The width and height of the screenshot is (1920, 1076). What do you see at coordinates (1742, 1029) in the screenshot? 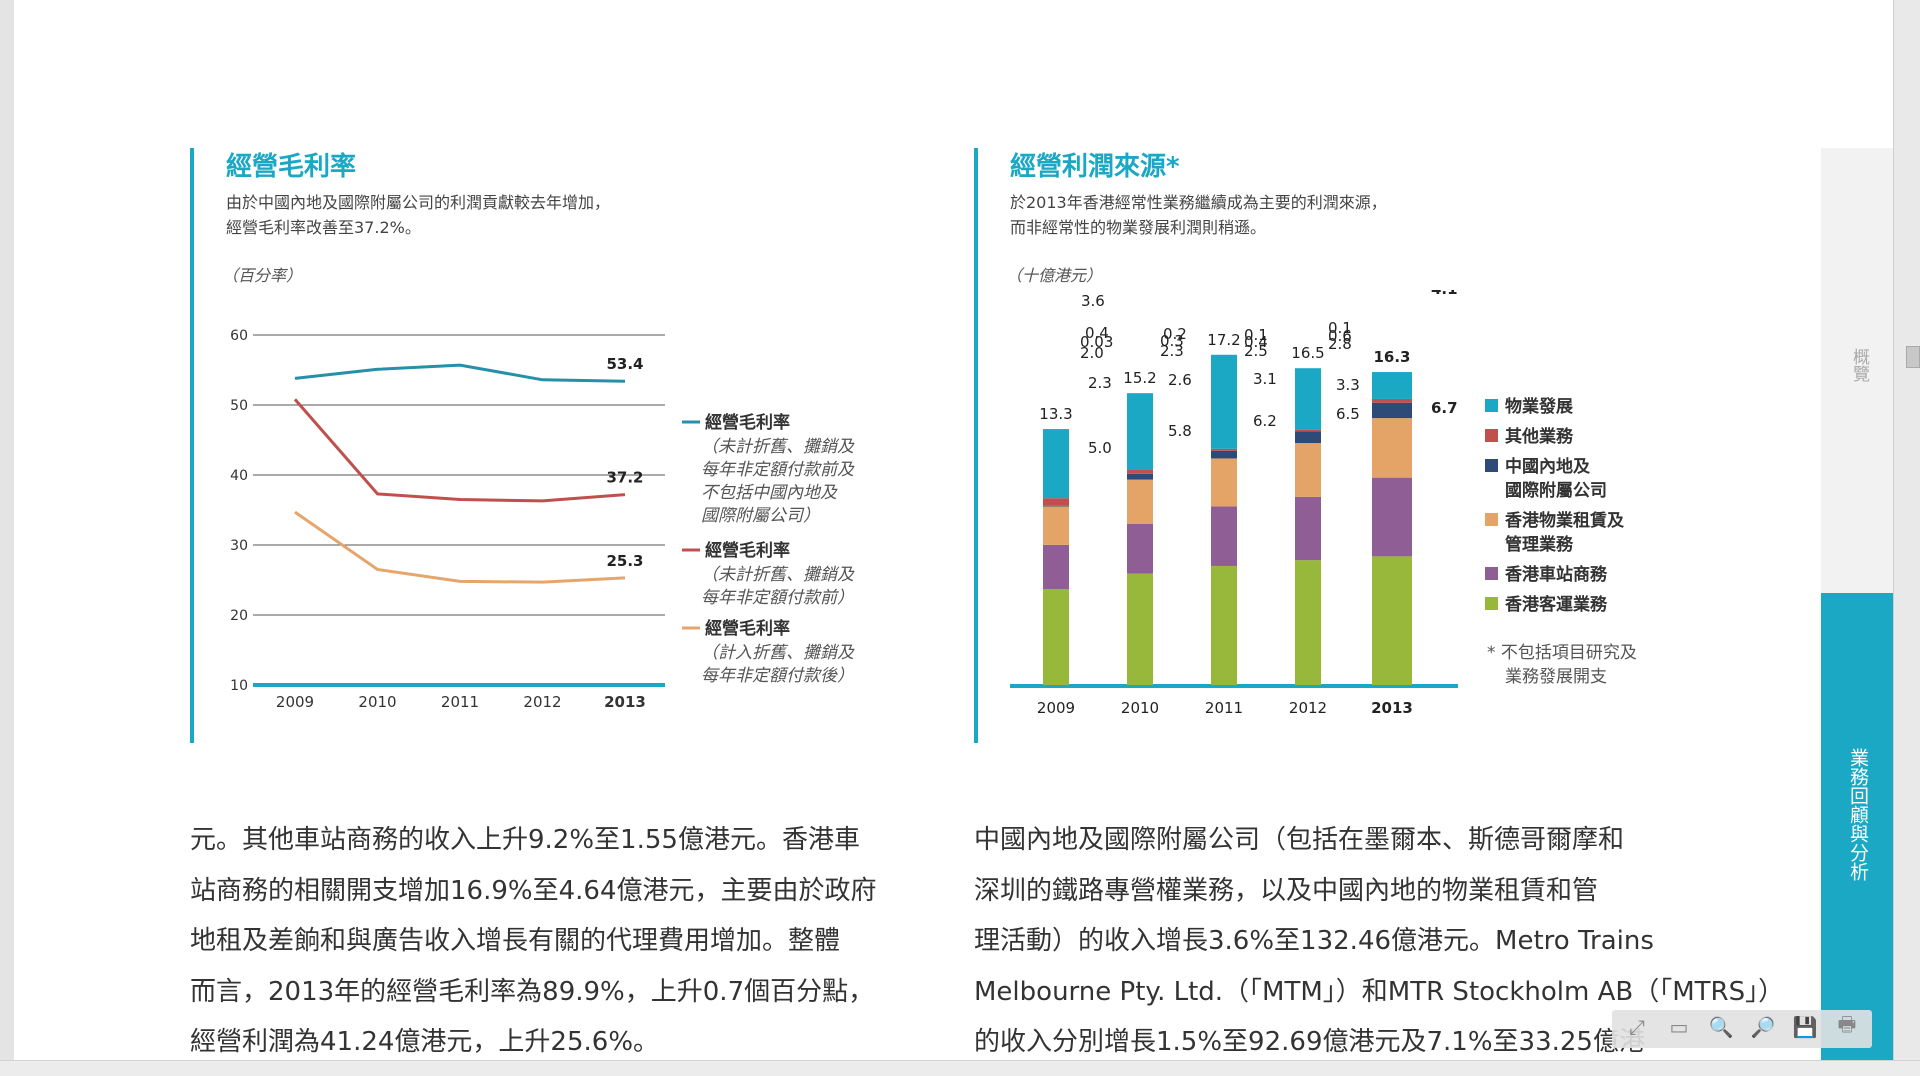
I see `viewer-toolbar: ⤢ ▭ 🔍 🔎 💾 🖶` at bounding box center [1742, 1029].